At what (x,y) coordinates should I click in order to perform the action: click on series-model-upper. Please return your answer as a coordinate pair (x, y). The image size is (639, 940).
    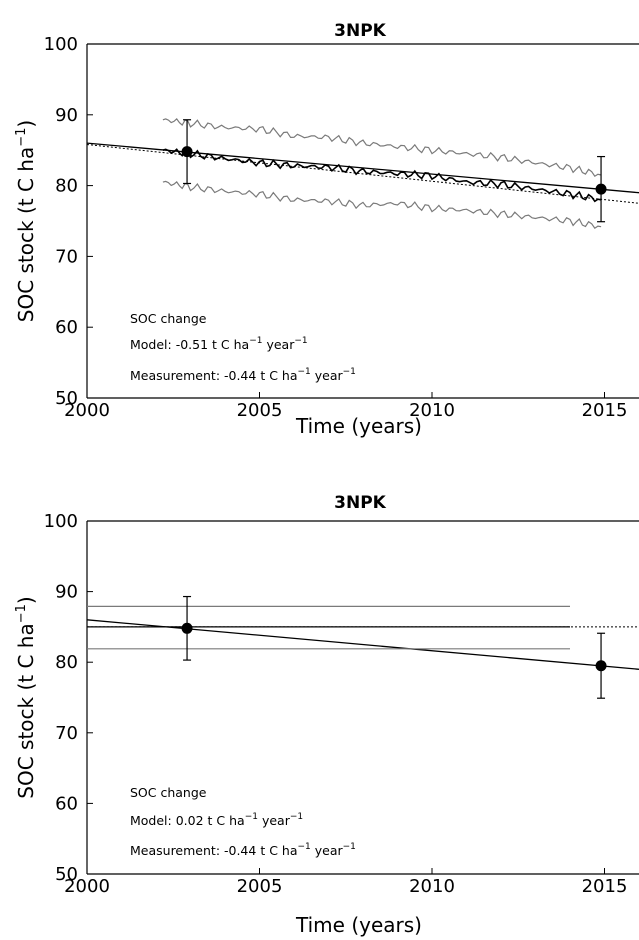
    Looking at the image, I should click on (382, 148).